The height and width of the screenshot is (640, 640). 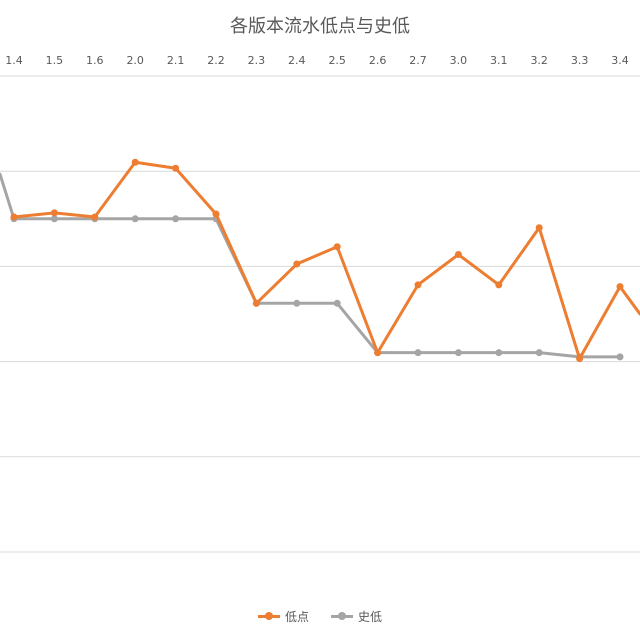 I want to click on legend: 低点 史低, so click(x=320, y=616).